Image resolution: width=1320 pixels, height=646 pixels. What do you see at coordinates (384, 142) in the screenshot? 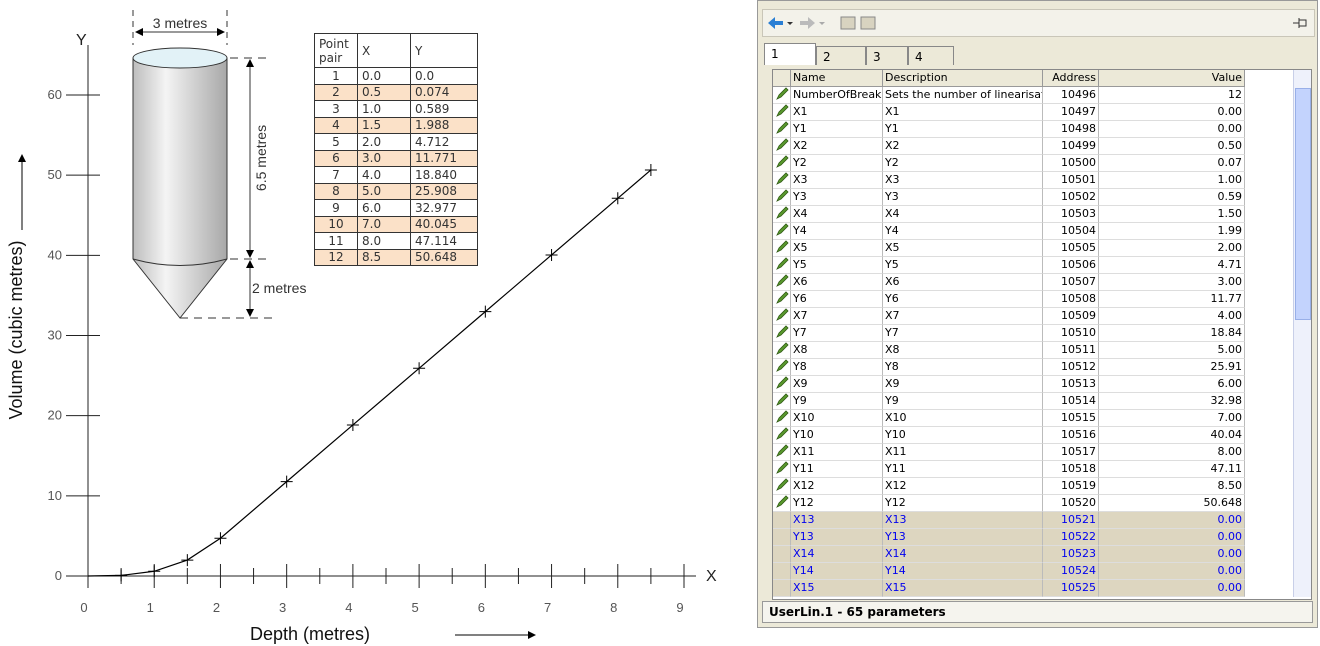
I see `table-cell: 2.0` at bounding box center [384, 142].